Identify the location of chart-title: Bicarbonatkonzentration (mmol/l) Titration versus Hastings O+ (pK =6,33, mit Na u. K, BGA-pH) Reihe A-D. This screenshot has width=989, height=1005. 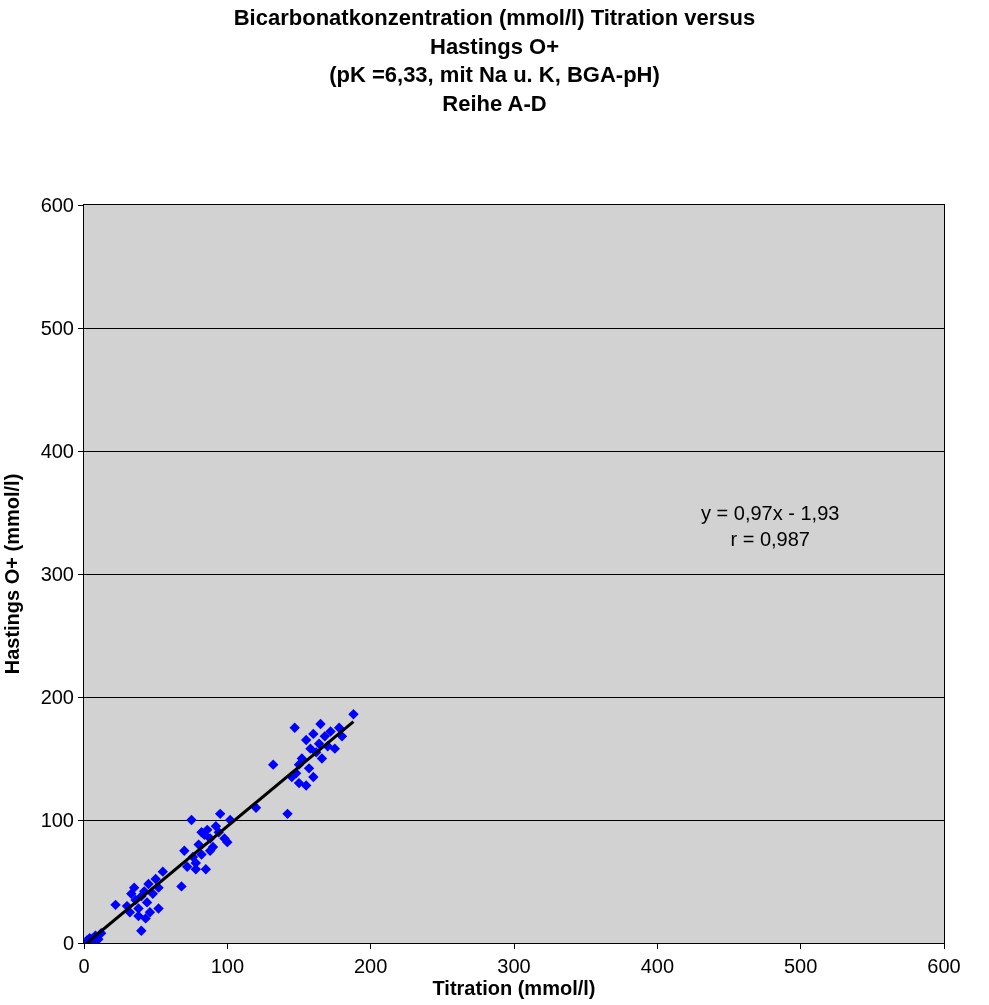
(494, 60).